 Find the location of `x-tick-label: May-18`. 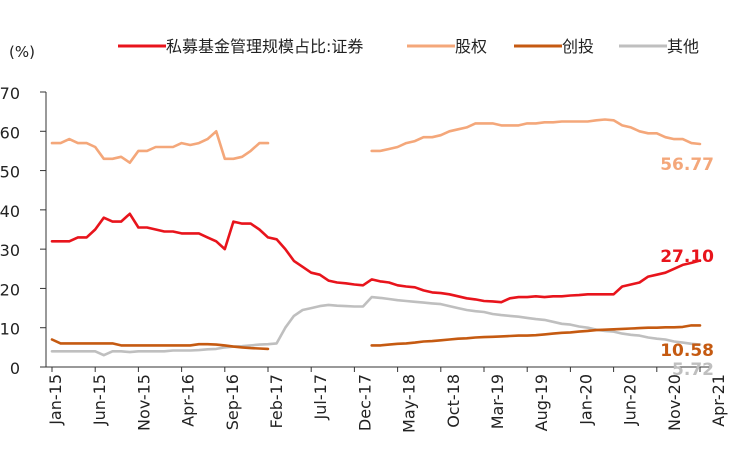

x-tick-label: May-18 is located at coordinates (409, 403).